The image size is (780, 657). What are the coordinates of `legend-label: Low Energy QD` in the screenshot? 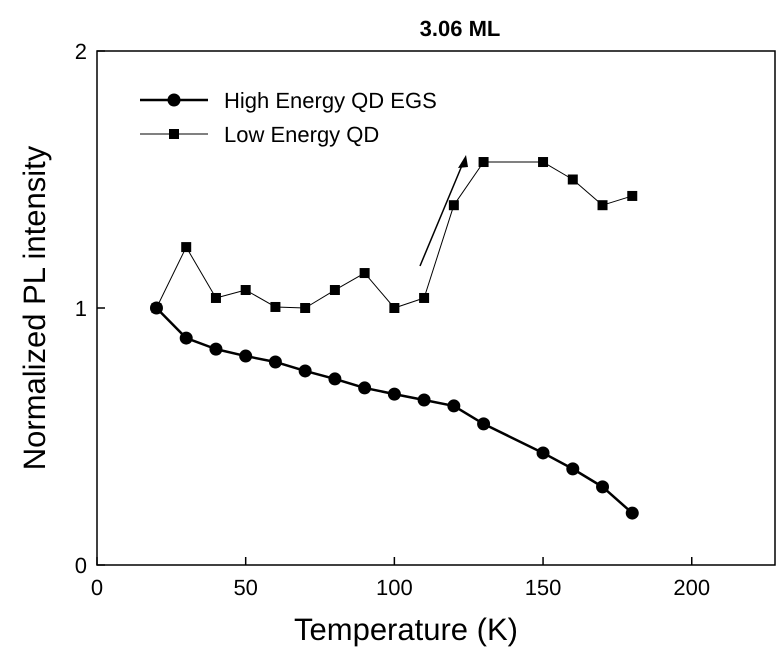 It's located at (302, 134).